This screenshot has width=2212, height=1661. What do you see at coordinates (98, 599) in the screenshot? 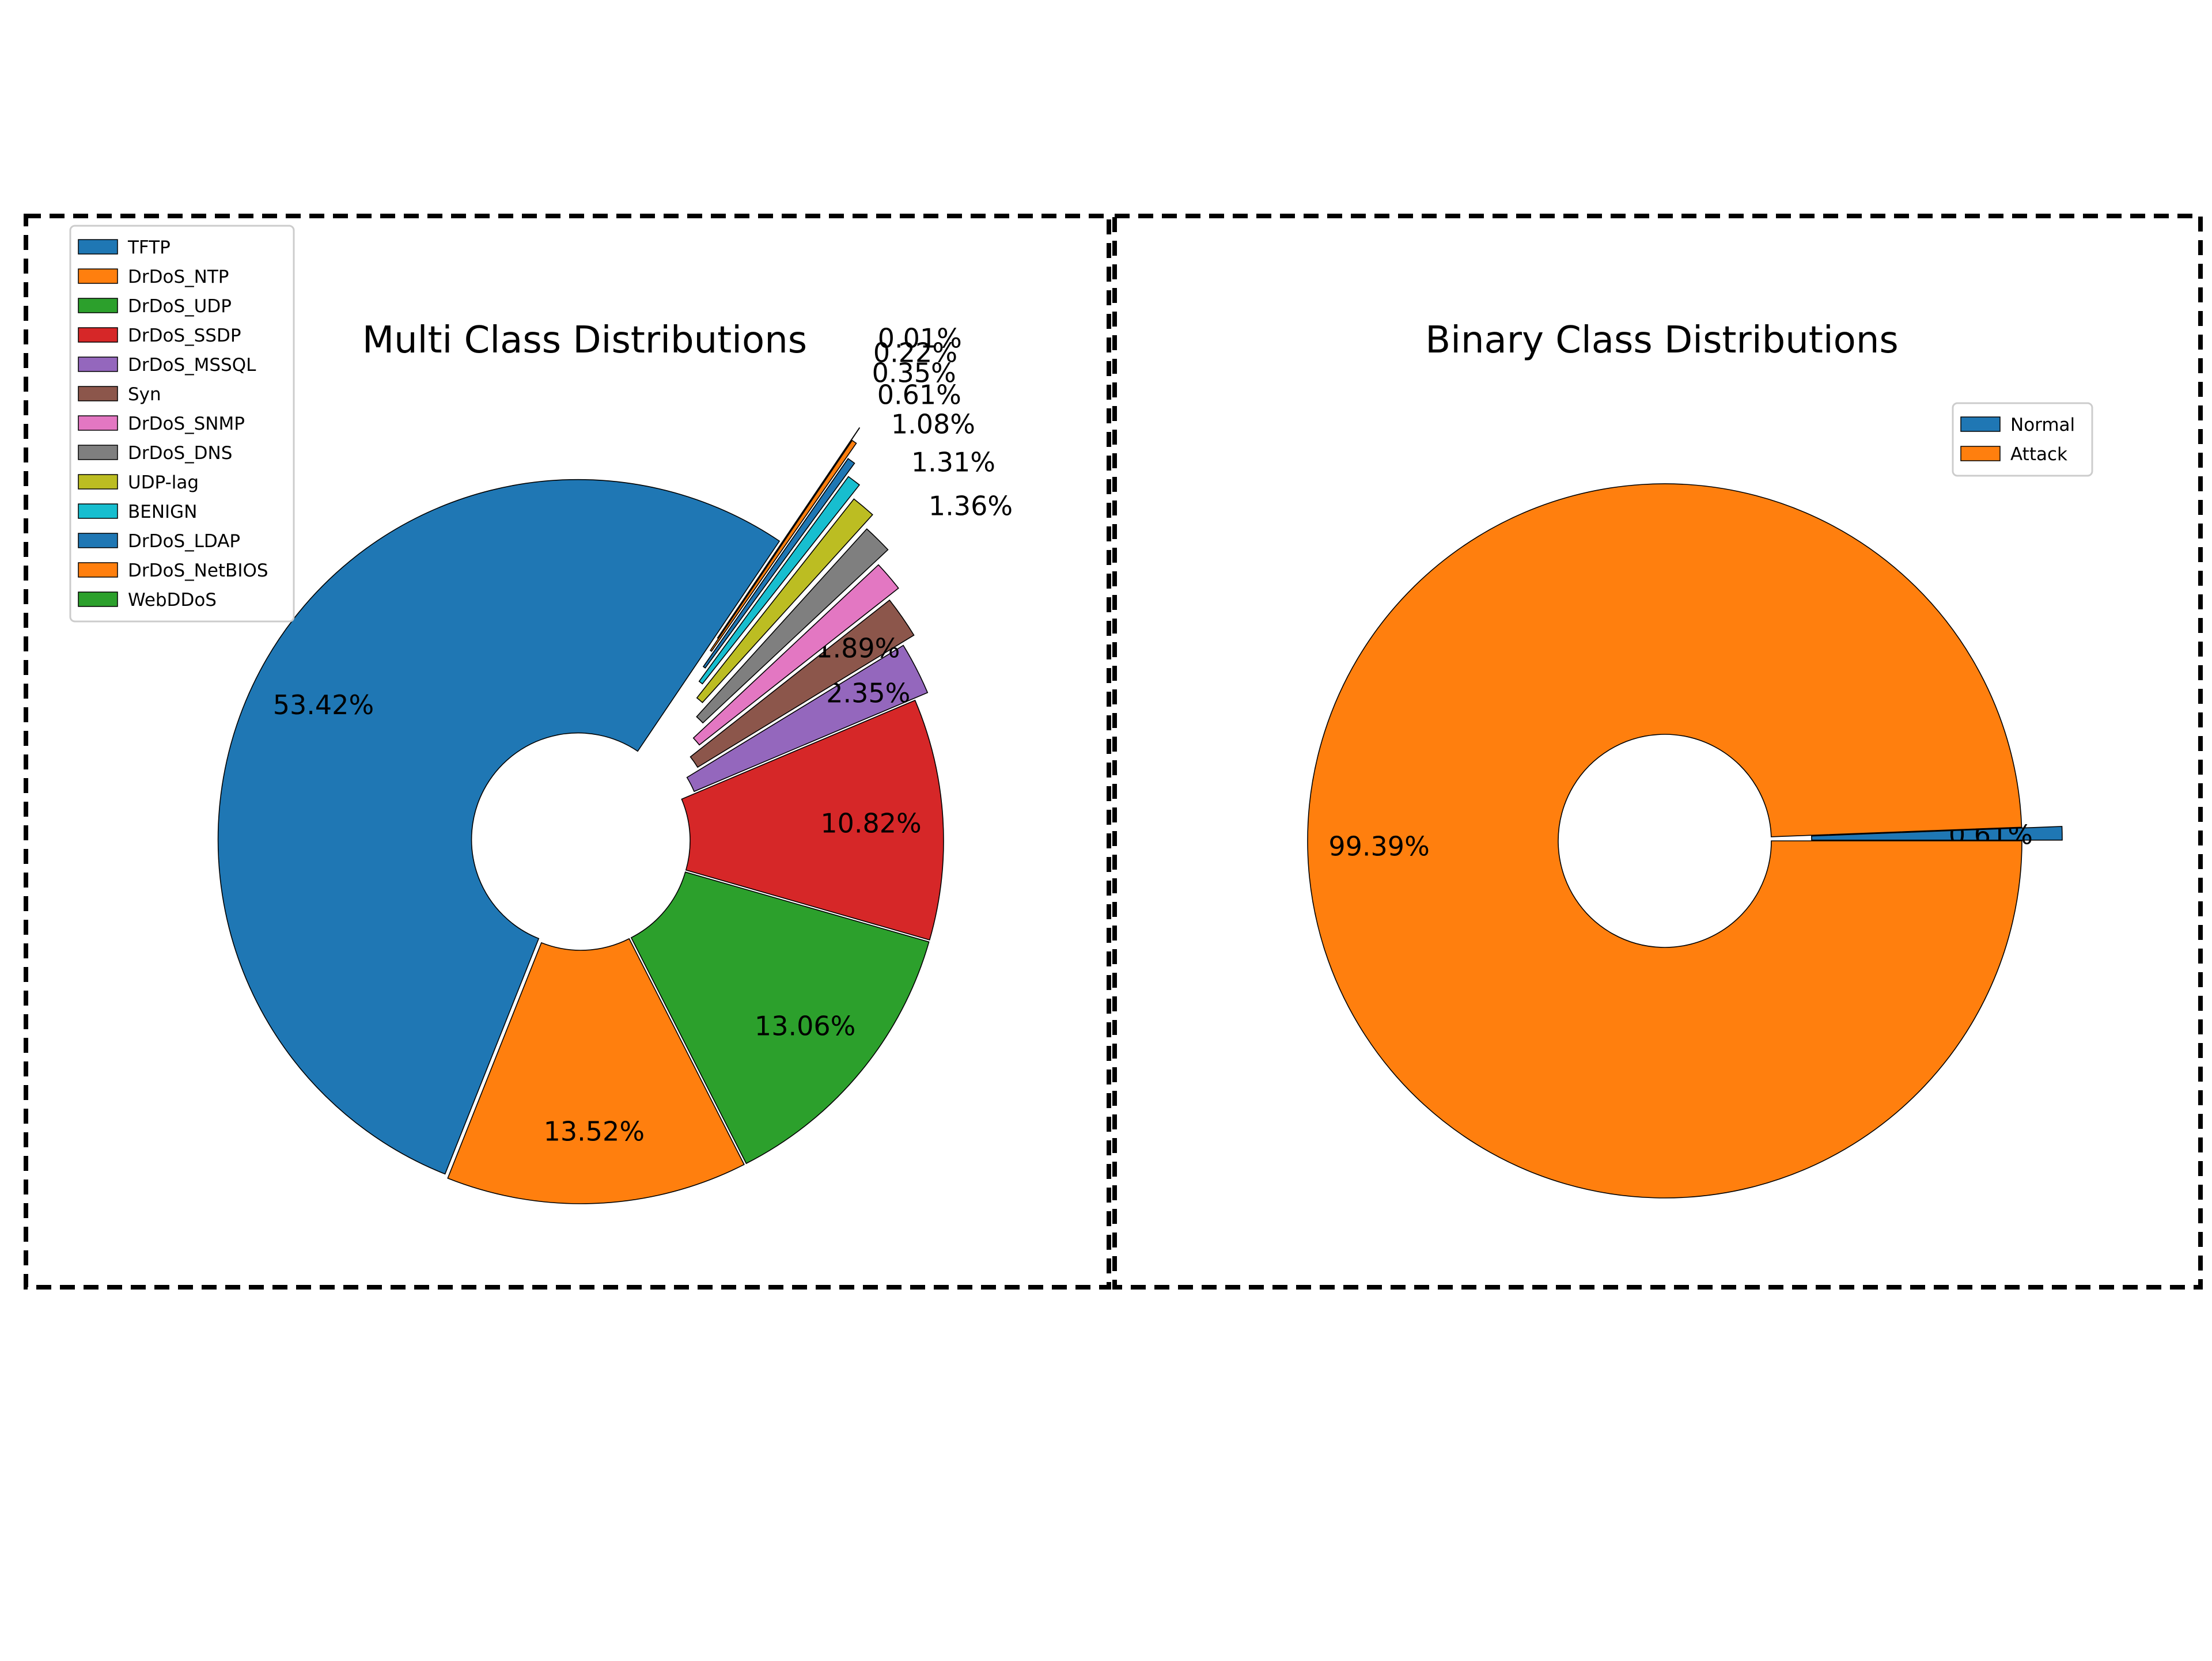
I see `legend-swatch-webddos` at bounding box center [98, 599].